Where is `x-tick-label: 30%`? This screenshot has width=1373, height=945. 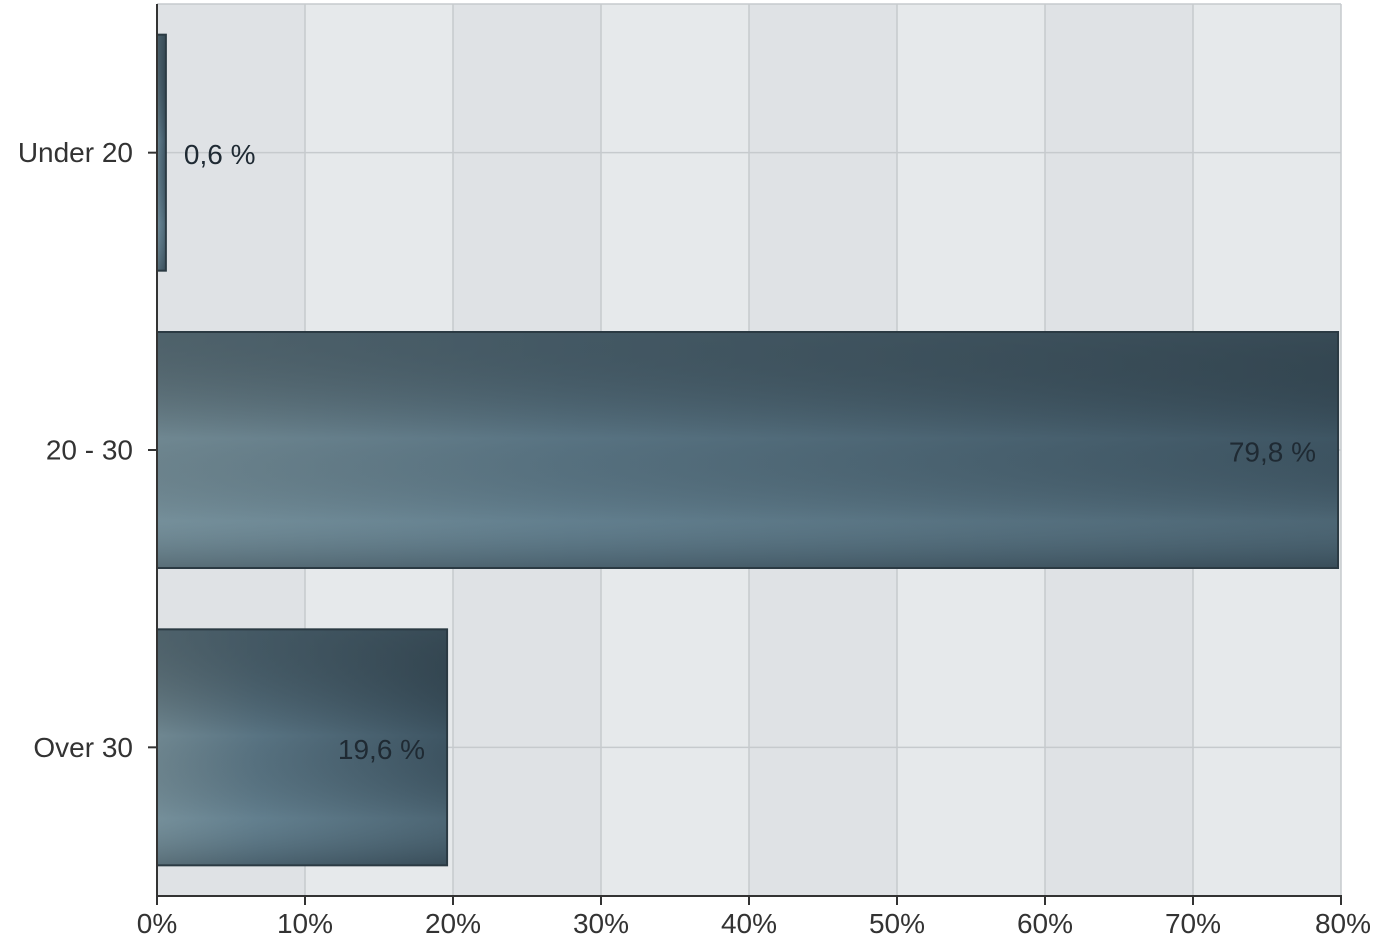
x-tick-label: 30% is located at coordinates (601, 923).